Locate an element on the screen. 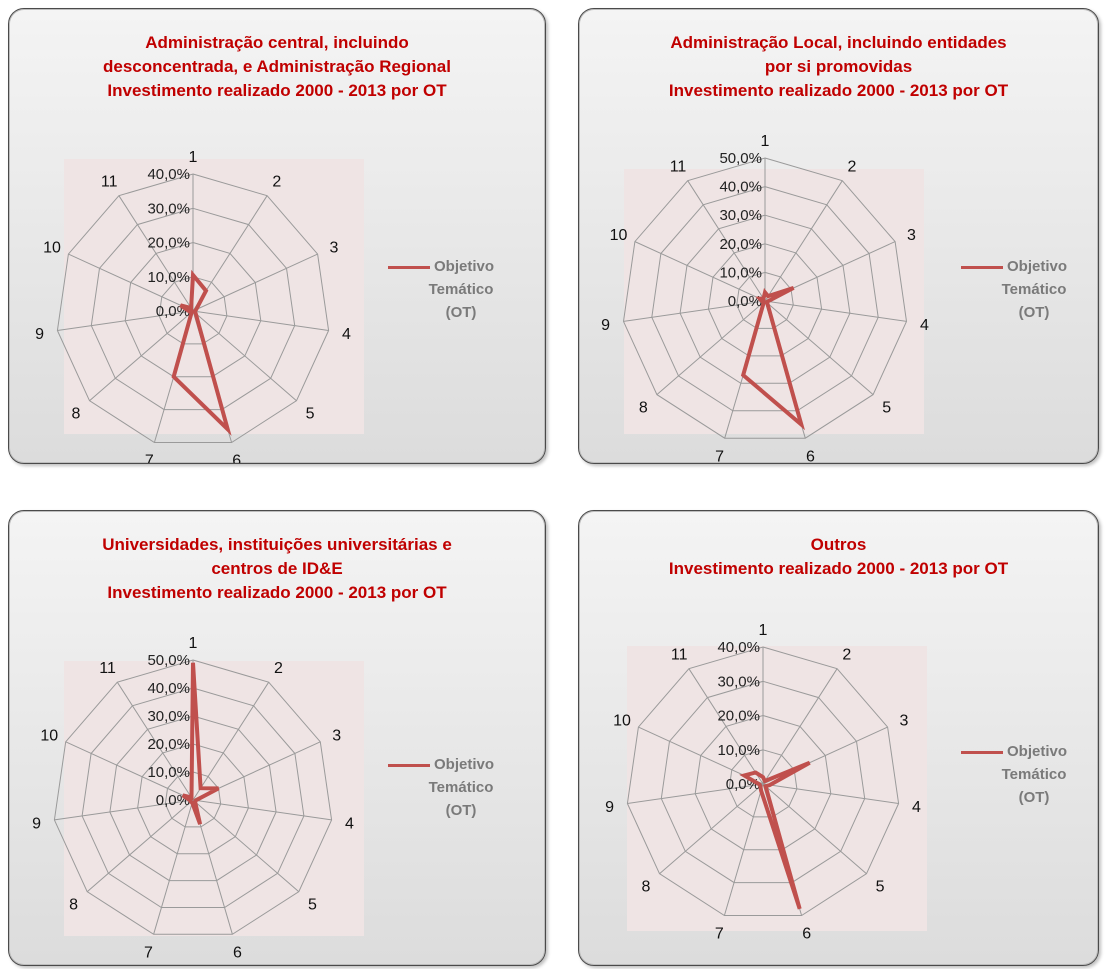 Image resolution: width=1107 pixels, height=969 pixels. chart-title-line: Administração Local, incluindo entidades is located at coordinates (838, 42).